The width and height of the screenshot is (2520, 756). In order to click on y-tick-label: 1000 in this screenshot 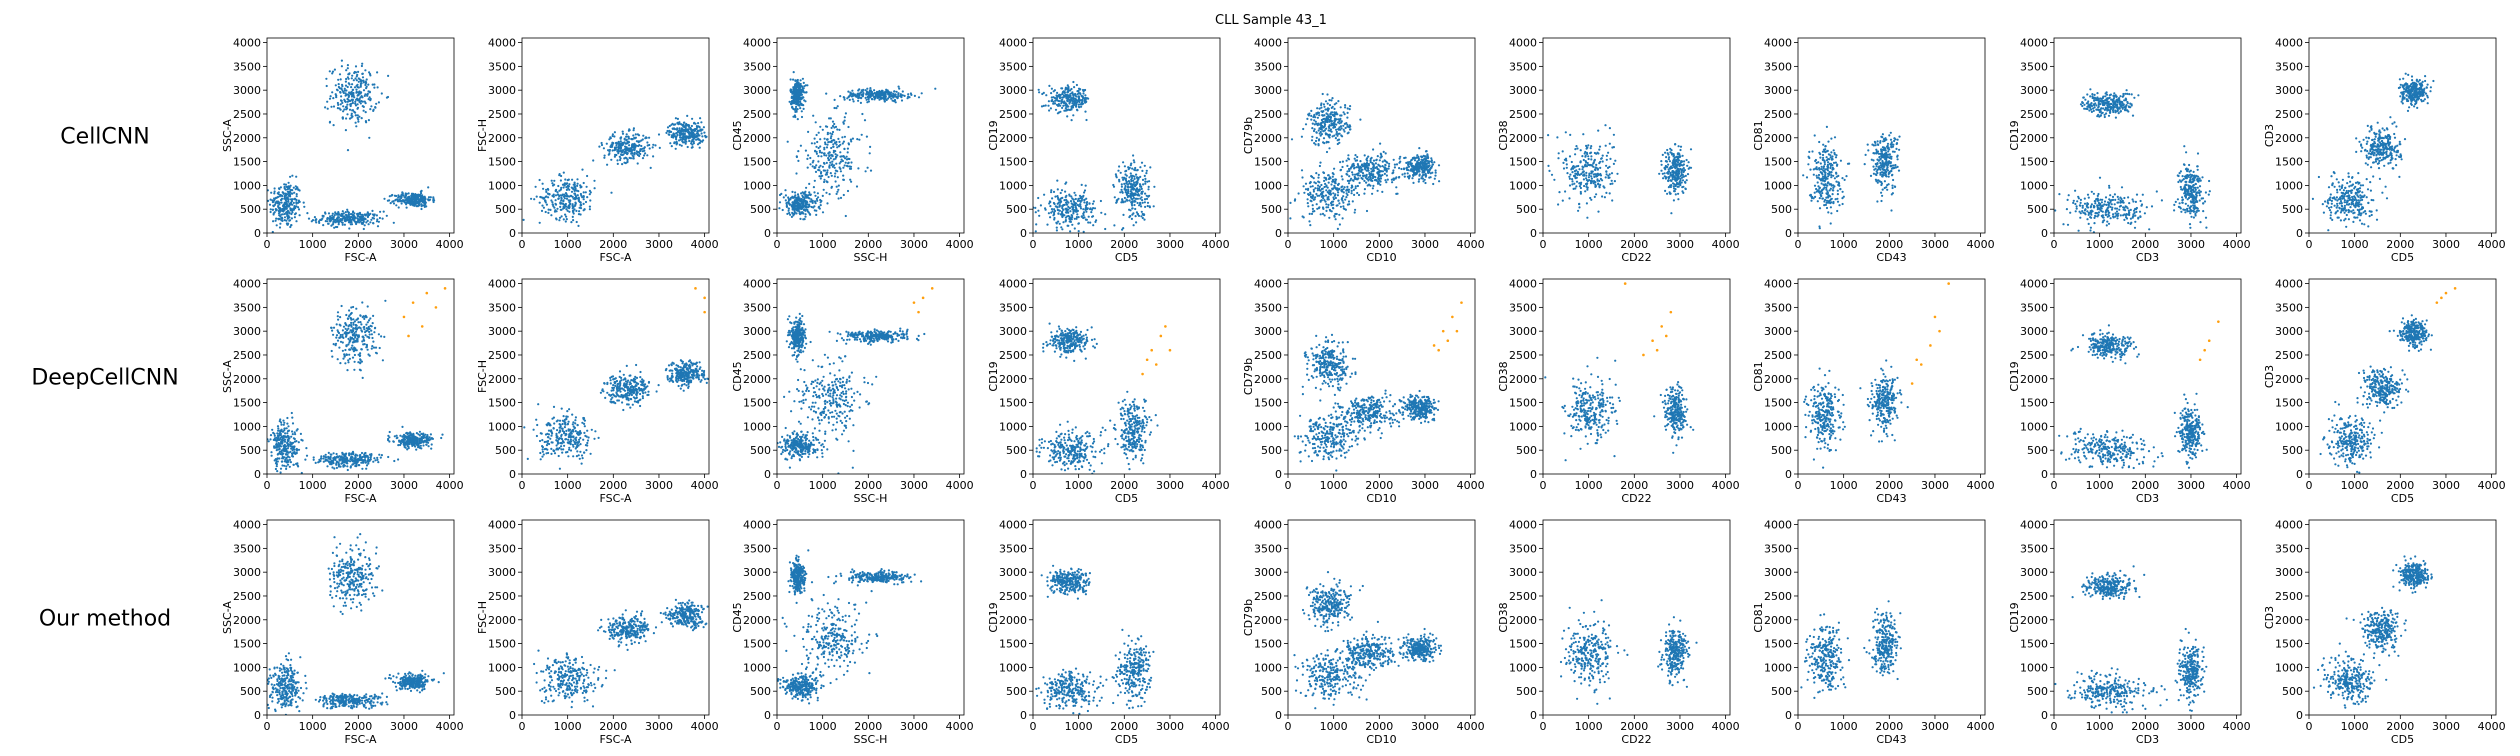, I will do `click(247, 185)`.